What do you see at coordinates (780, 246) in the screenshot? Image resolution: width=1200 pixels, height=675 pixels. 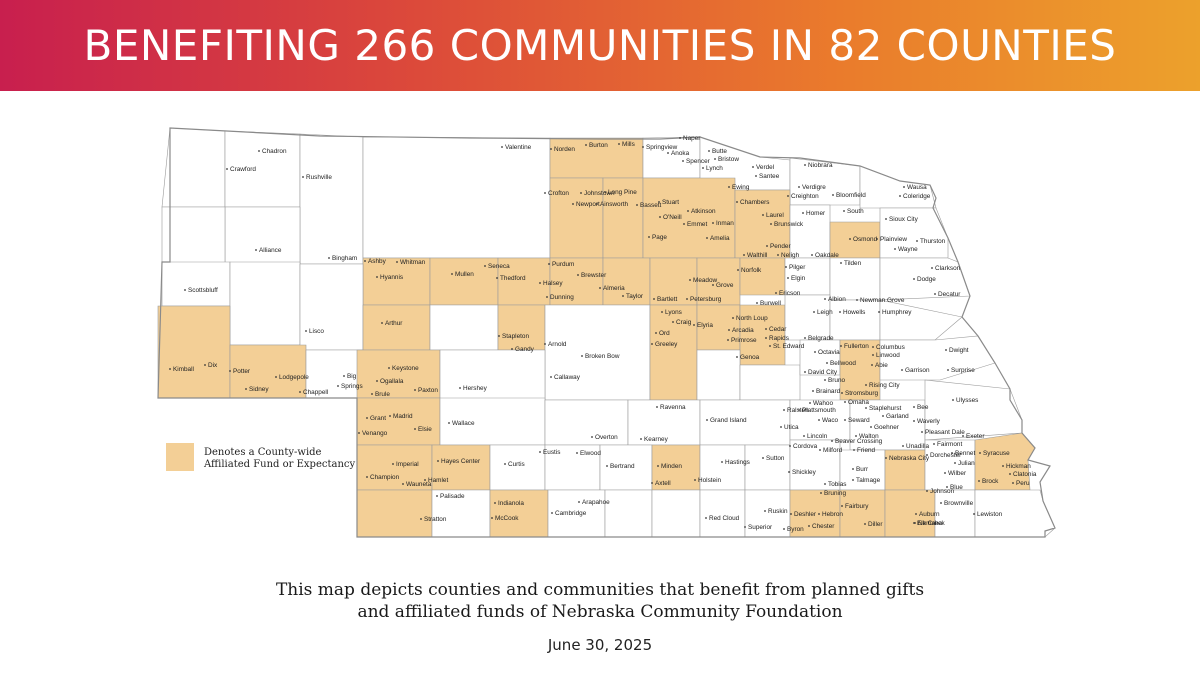 I see `town-label: Pender` at bounding box center [780, 246].